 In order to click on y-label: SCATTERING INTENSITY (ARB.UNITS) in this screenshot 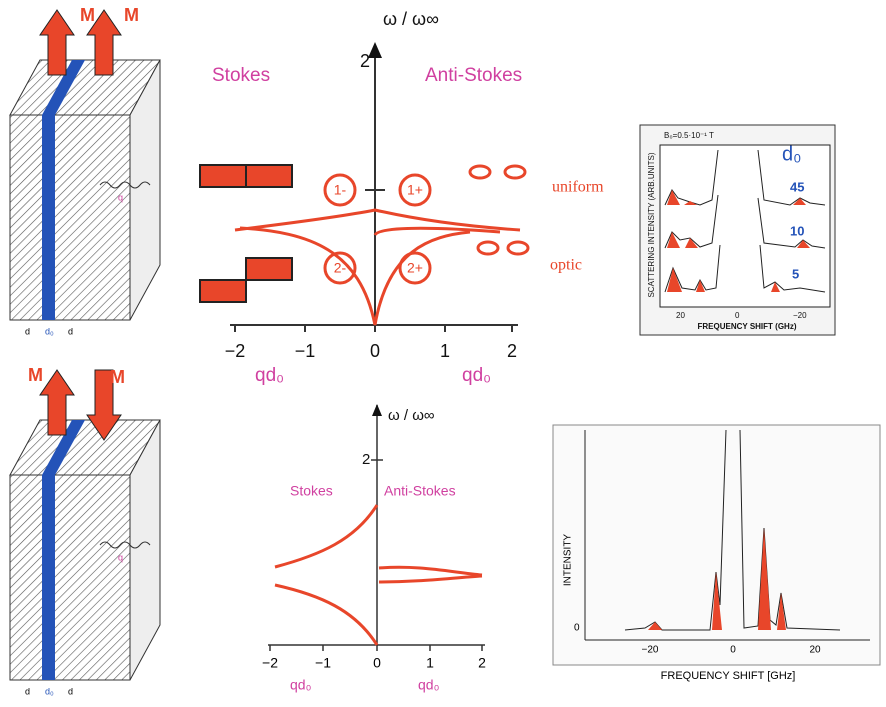, I will do `click(651, 224)`.